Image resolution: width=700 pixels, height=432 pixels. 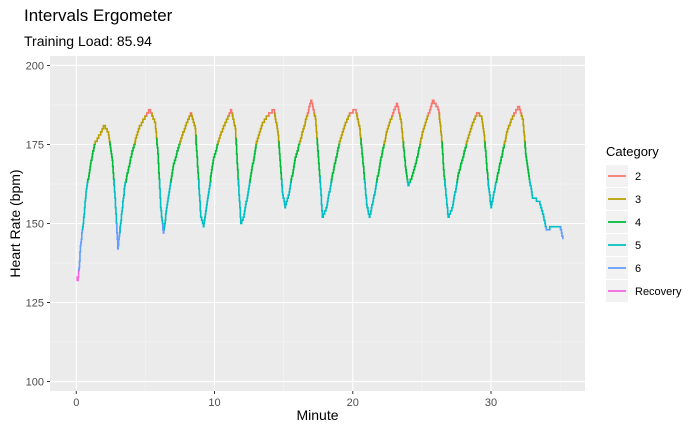 What do you see at coordinates (491, 403) in the screenshot?
I see `x-tick-label: 30` at bounding box center [491, 403].